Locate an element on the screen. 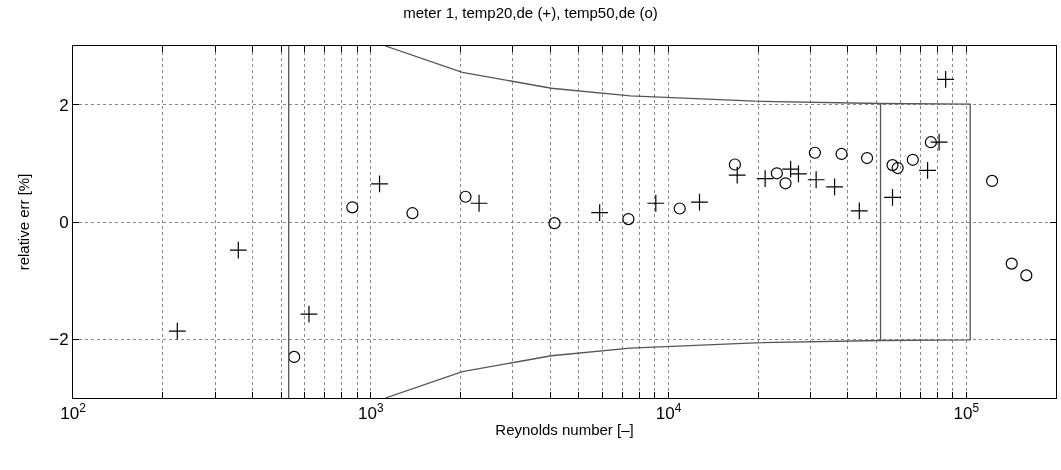  x-axis-title: Reynolds number [–] is located at coordinates (564, 430).